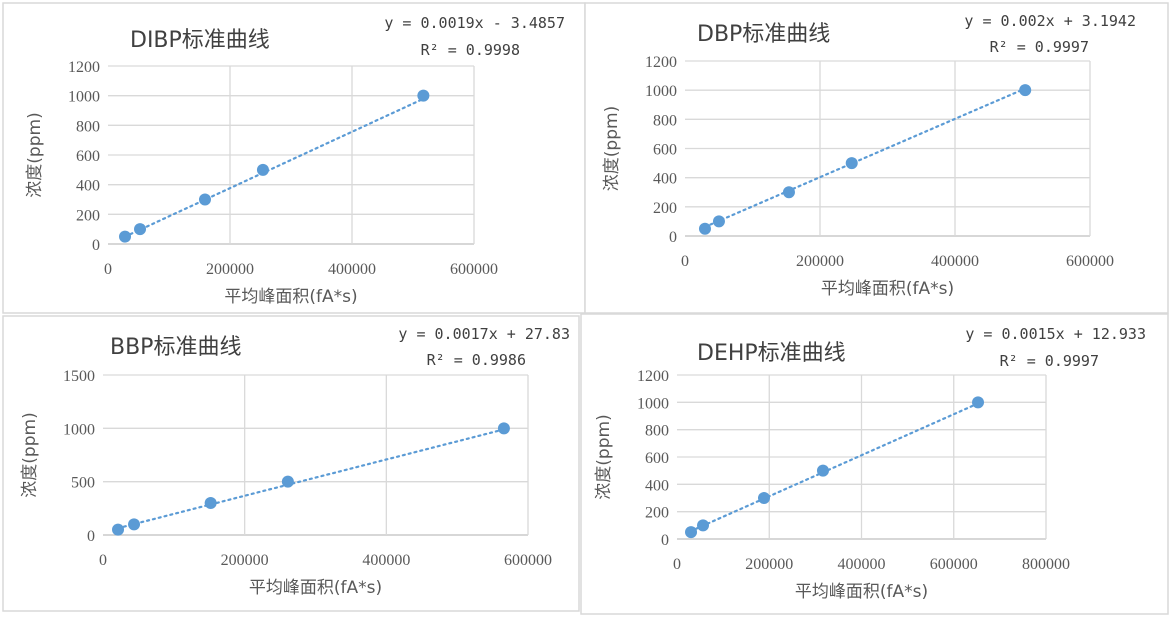 The image size is (1176, 622). Describe the element at coordinates (1046, 564) in the screenshot. I see `x-tick-label: 800000` at that location.